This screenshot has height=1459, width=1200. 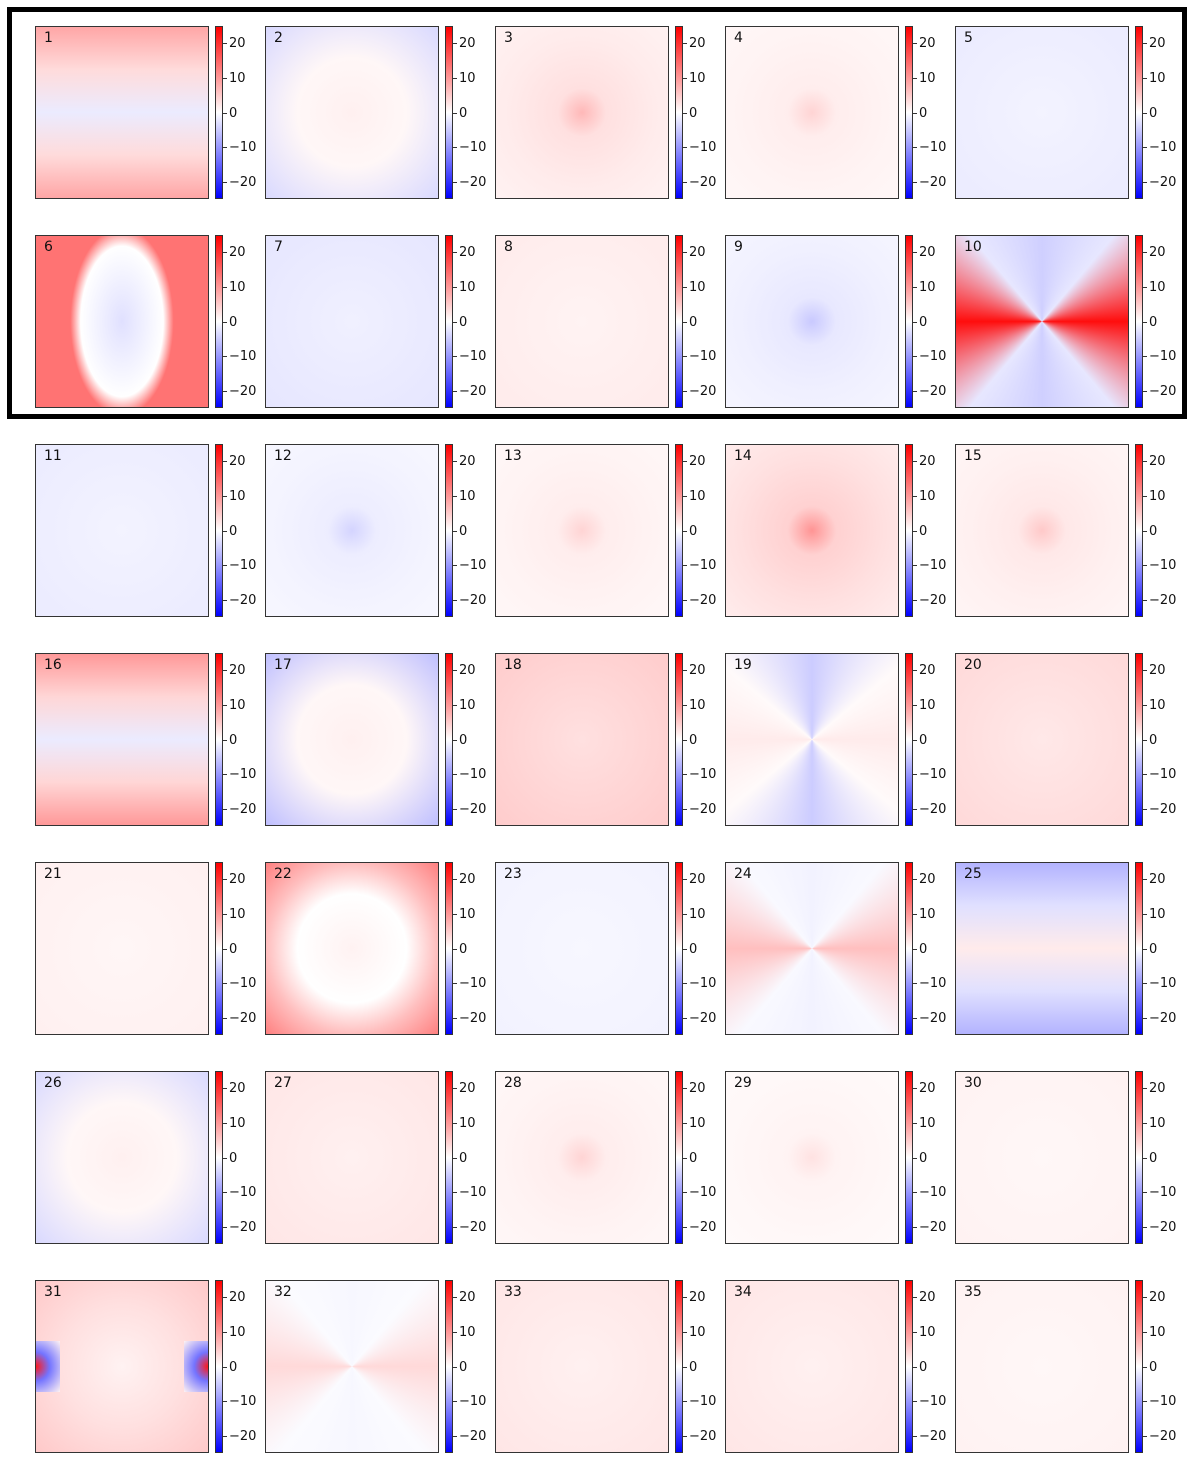 What do you see at coordinates (53, 456) in the screenshot?
I see `panel-label: 11` at bounding box center [53, 456].